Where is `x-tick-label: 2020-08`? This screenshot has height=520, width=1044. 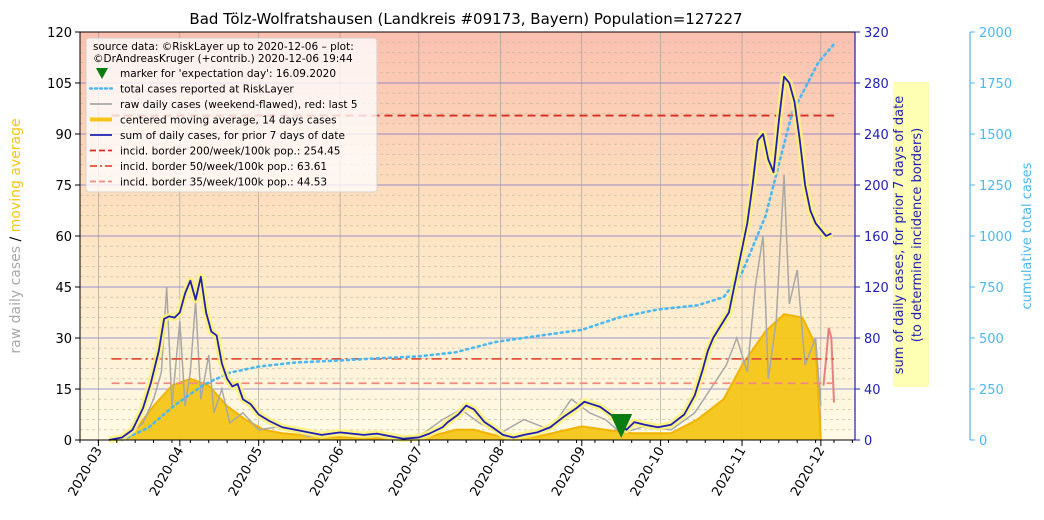 x-tick-label: 2020-08 is located at coordinates (488, 472).